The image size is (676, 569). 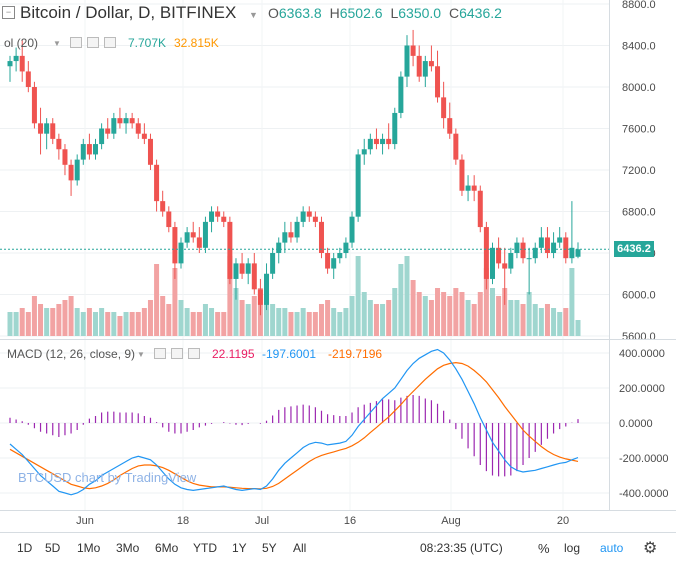 What do you see at coordinates (273, 13) in the screenshot?
I see `open-label: O` at bounding box center [273, 13].